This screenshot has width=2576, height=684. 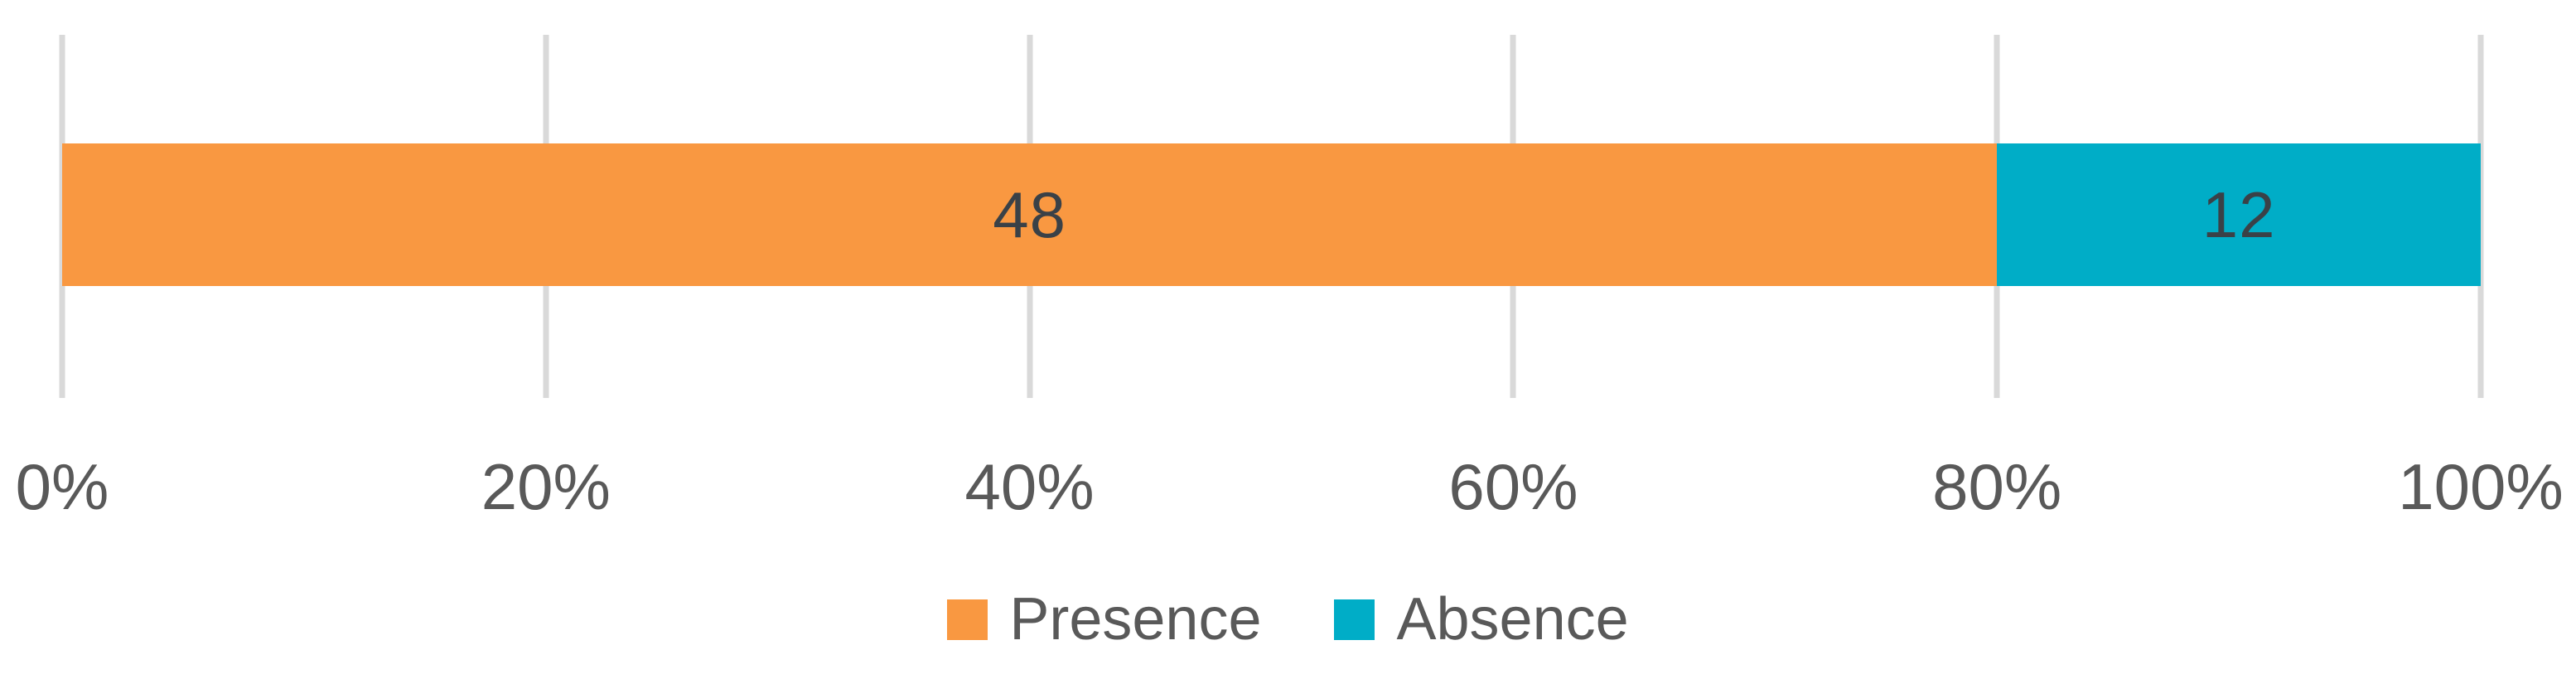 I want to click on bar-segment-absence: 12, so click(x=2239, y=215).